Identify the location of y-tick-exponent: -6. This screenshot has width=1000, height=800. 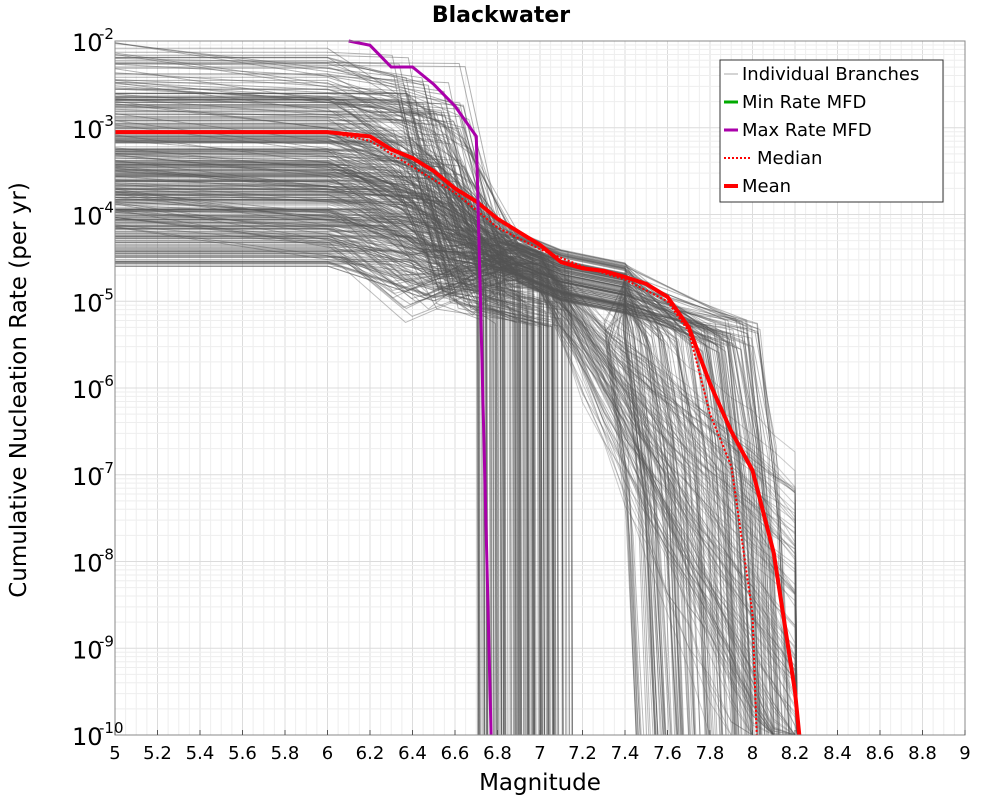
(106, 381).